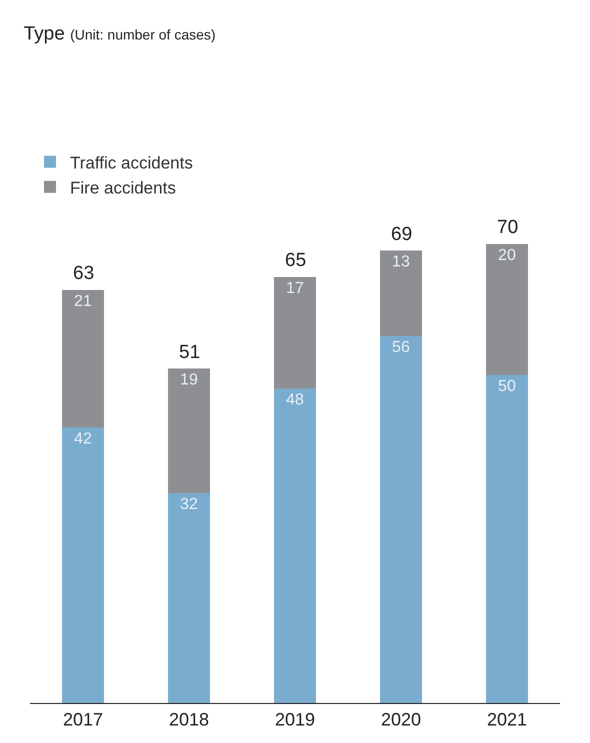 This screenshot has height=743, width=590. What do you see at coordinates (507, 227) in the screenshot?
I see `total-label: 70` at bounding box center [507, 227].